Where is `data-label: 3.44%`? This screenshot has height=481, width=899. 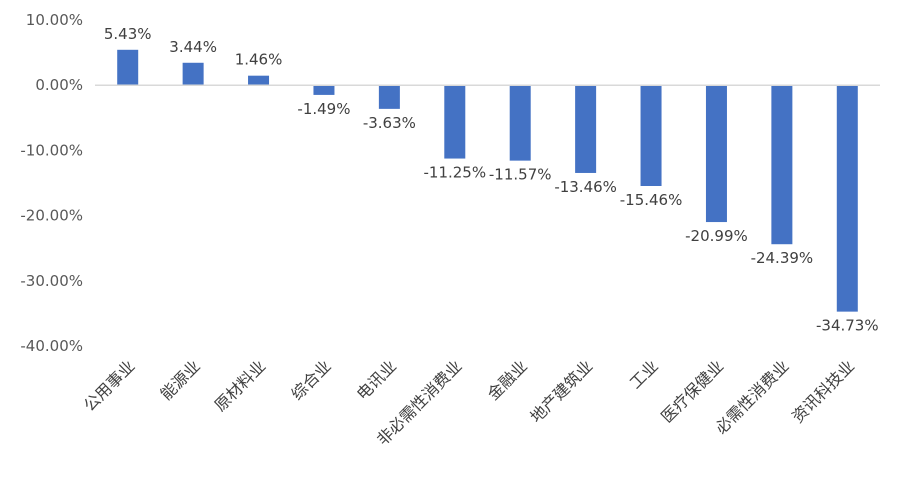 data-label: 3.44% is located at coordinates (193, 47).